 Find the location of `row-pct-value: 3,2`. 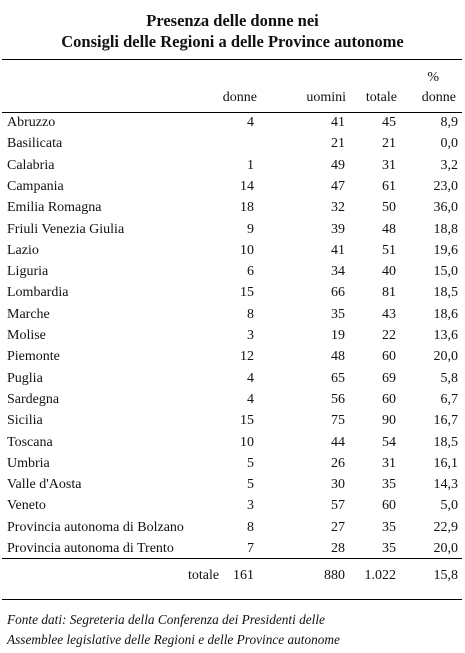

row-pct-value: 3,2 is located at coordinates (449, 165).